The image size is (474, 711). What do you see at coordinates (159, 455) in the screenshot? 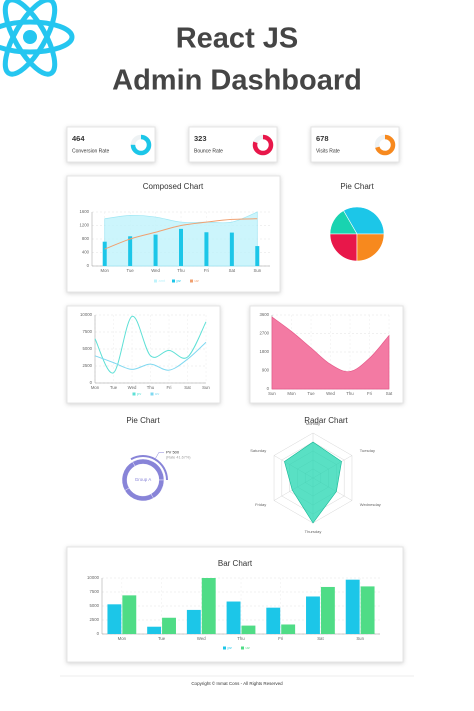
I see `callout` at bounding box center [159, 455].